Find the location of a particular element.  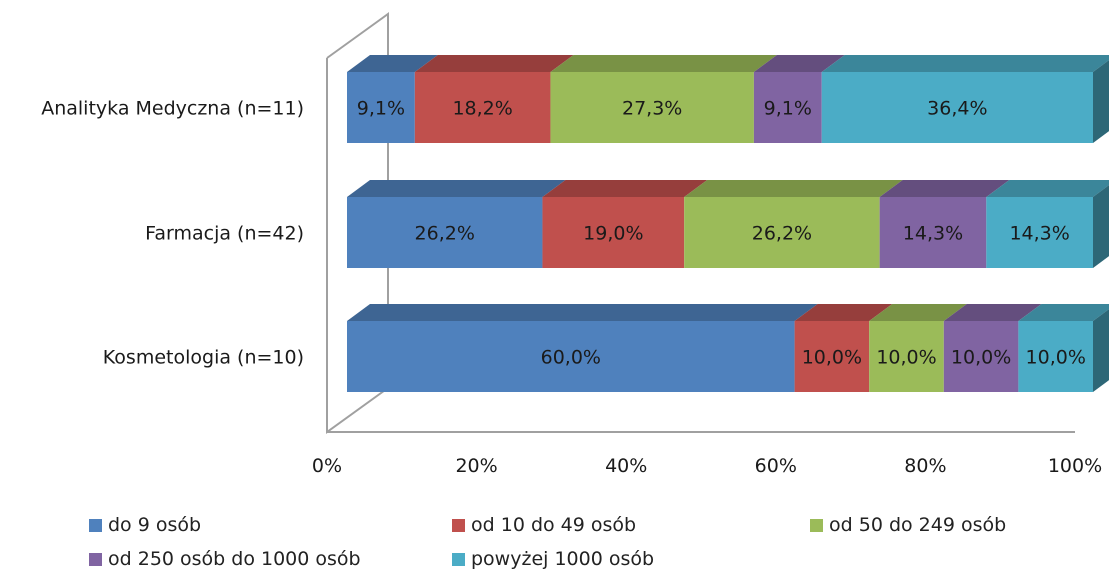

x-tick-label: 20% is located at coordinates (476, 466).